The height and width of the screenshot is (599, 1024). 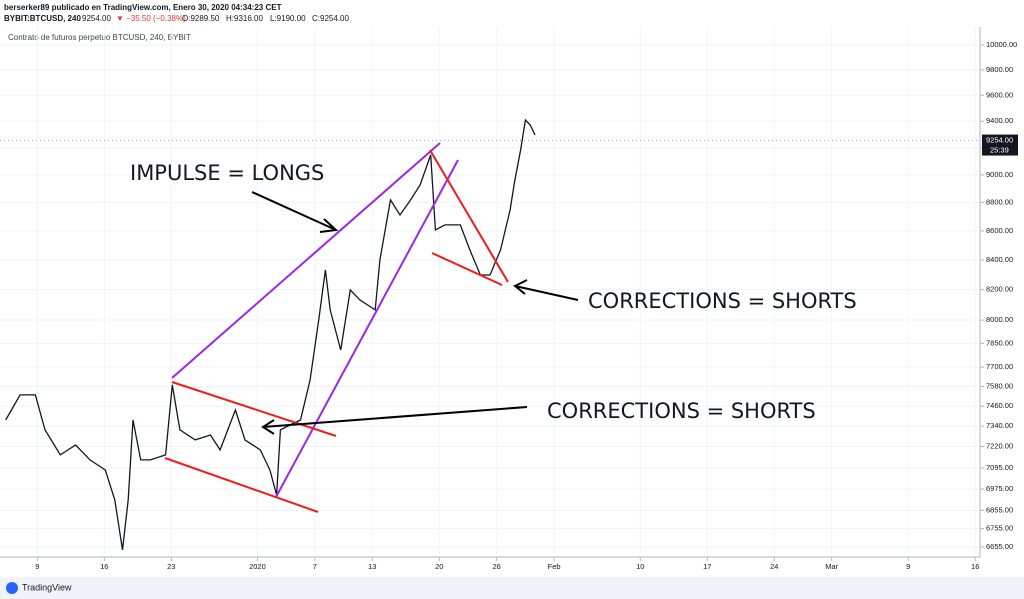 I want to click on y-tick-label: 6655.00, so click(x=999, y=546).